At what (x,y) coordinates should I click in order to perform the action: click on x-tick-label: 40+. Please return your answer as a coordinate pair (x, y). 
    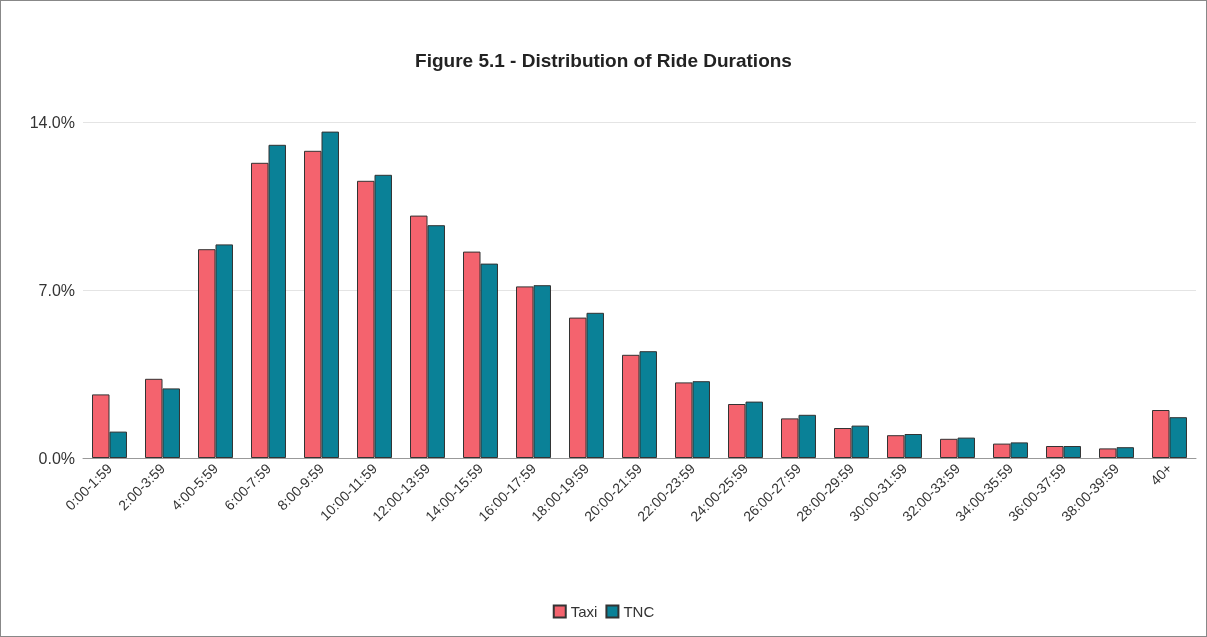
    Looking at the image, I should click on (1161, 474).